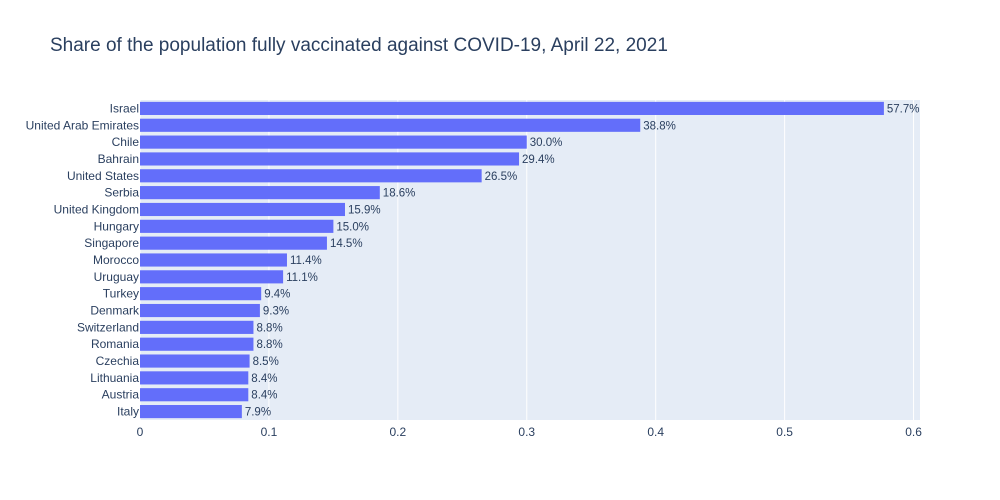 The image size is (1000, 500). I want to click on x-tick-label: 0.6, so click(913, 432).